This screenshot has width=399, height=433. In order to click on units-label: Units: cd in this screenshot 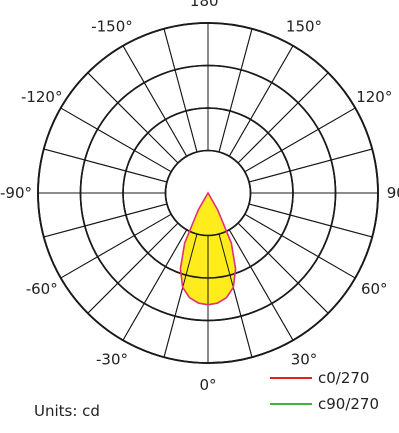, I will do `click(67, 411)`.